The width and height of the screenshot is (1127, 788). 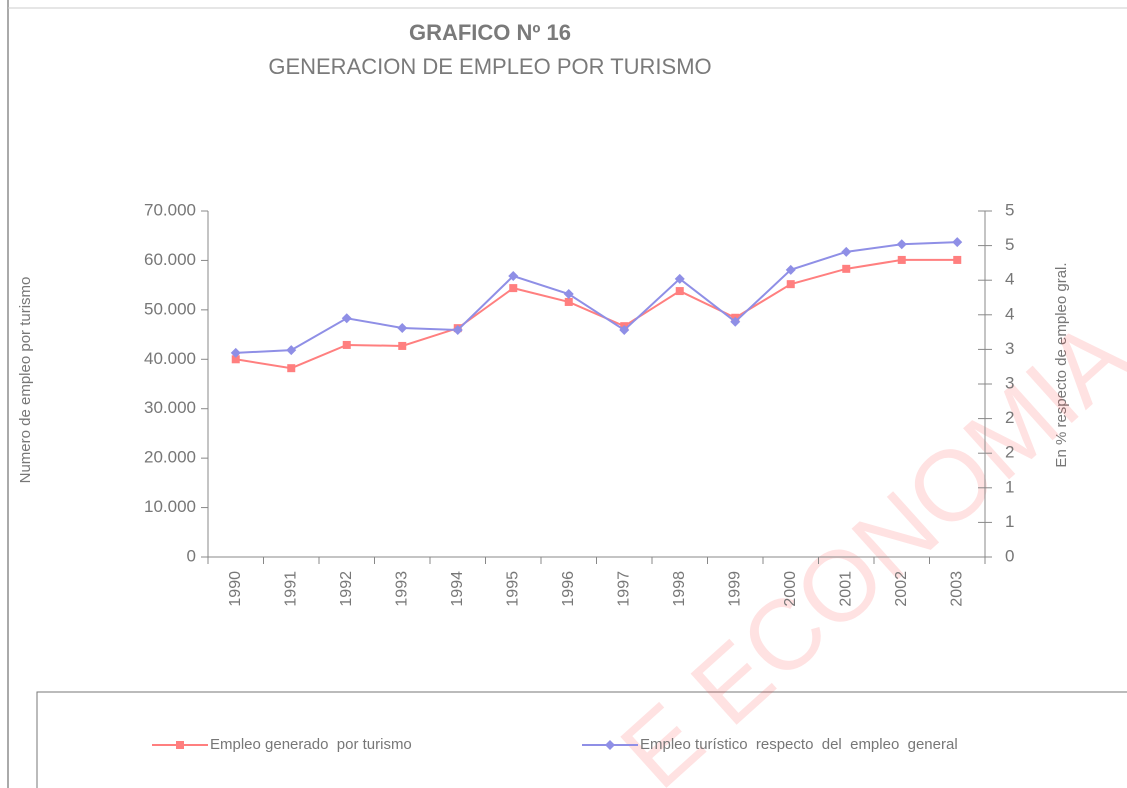 I want to click on y-axis-label: Numero de empleo por turismo, so click(x=25, y=380).